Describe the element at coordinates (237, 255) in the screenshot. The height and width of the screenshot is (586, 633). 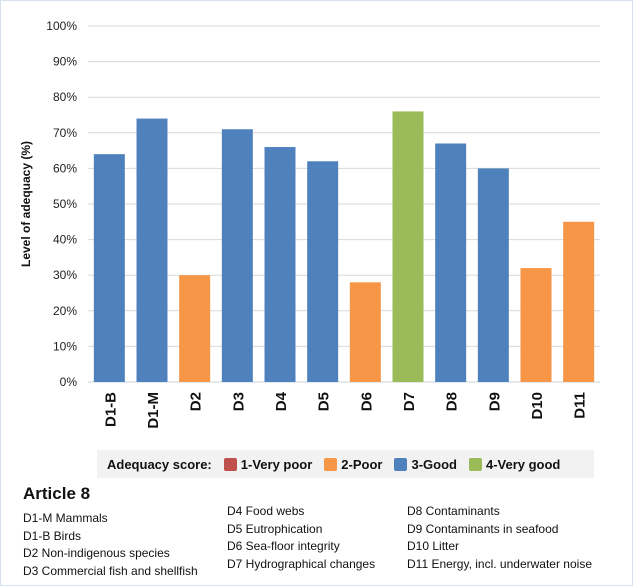
I see `bar-d3` at that location.